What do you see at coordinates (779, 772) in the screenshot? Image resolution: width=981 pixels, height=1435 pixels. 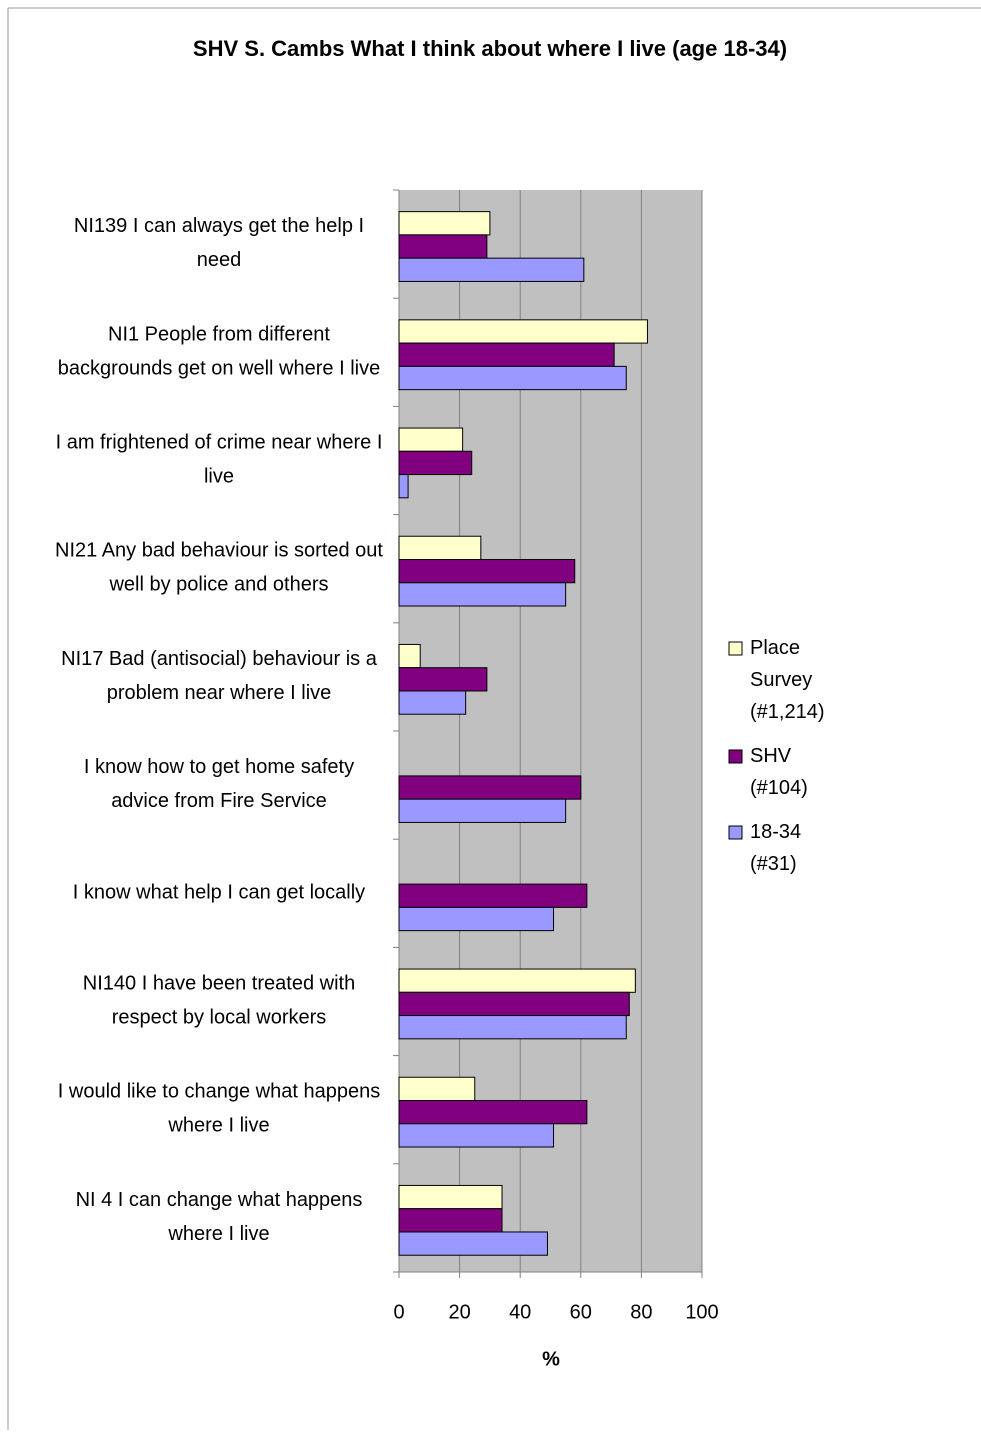 I see `legend-label: SHV (#104)` at bounding box center [779, 772].